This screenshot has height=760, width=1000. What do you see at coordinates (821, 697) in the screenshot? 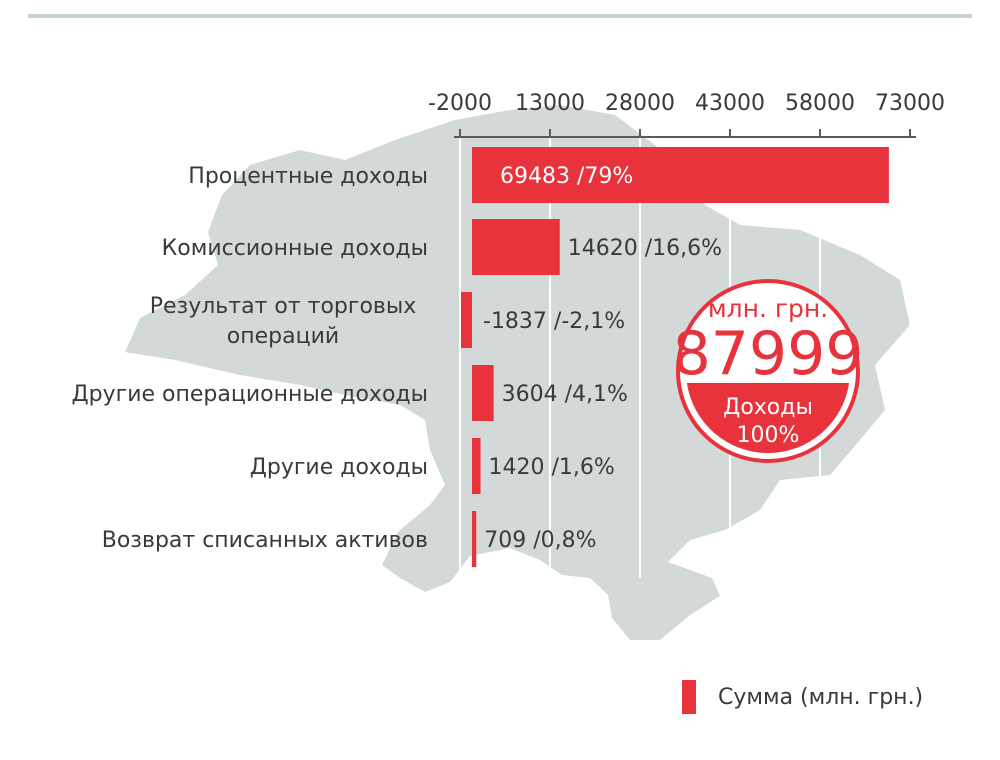
I see `legend-label: Сумма (млн. грн.)` at bounding box center [821, 697].